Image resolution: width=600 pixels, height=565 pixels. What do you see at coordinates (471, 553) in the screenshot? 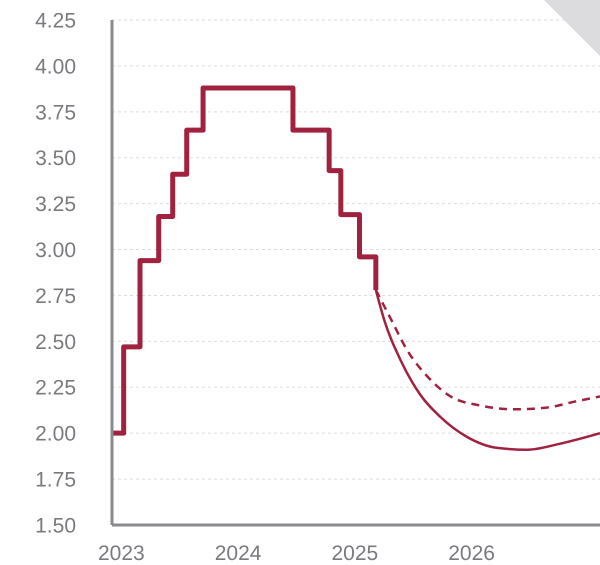
I see `x-tick-label: 2026` at bounding box center [471, 553].